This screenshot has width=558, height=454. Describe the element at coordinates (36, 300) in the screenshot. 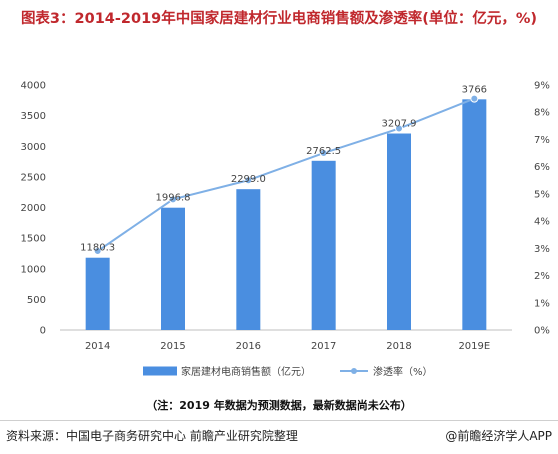

I see `y-left-tick-label: 500` at that location.